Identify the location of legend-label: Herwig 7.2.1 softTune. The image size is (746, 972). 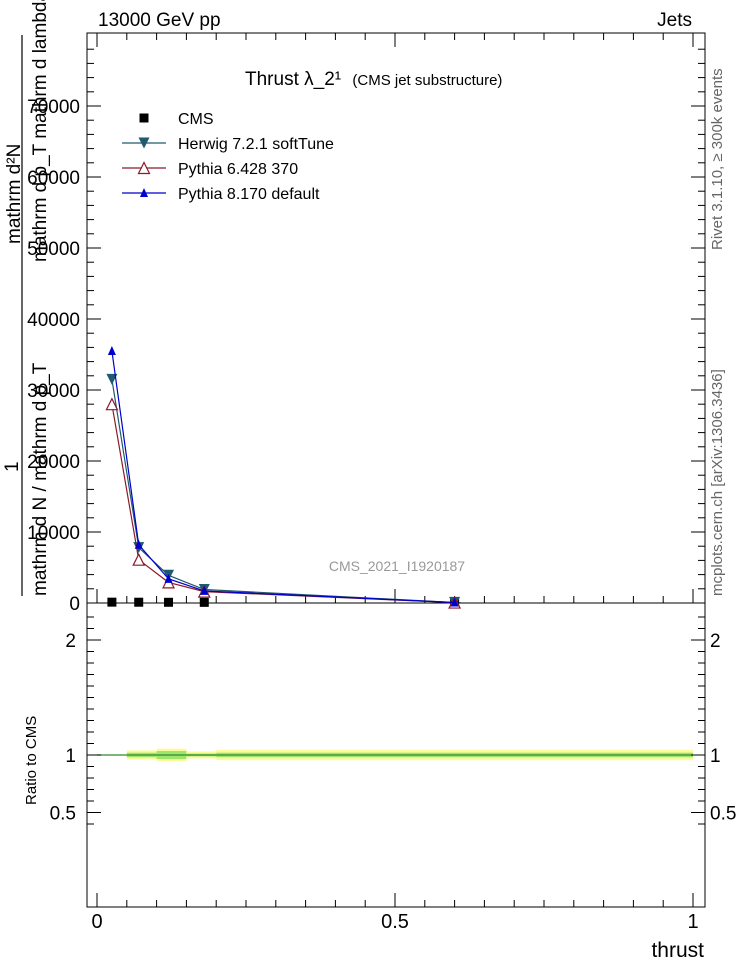
(256, 144).